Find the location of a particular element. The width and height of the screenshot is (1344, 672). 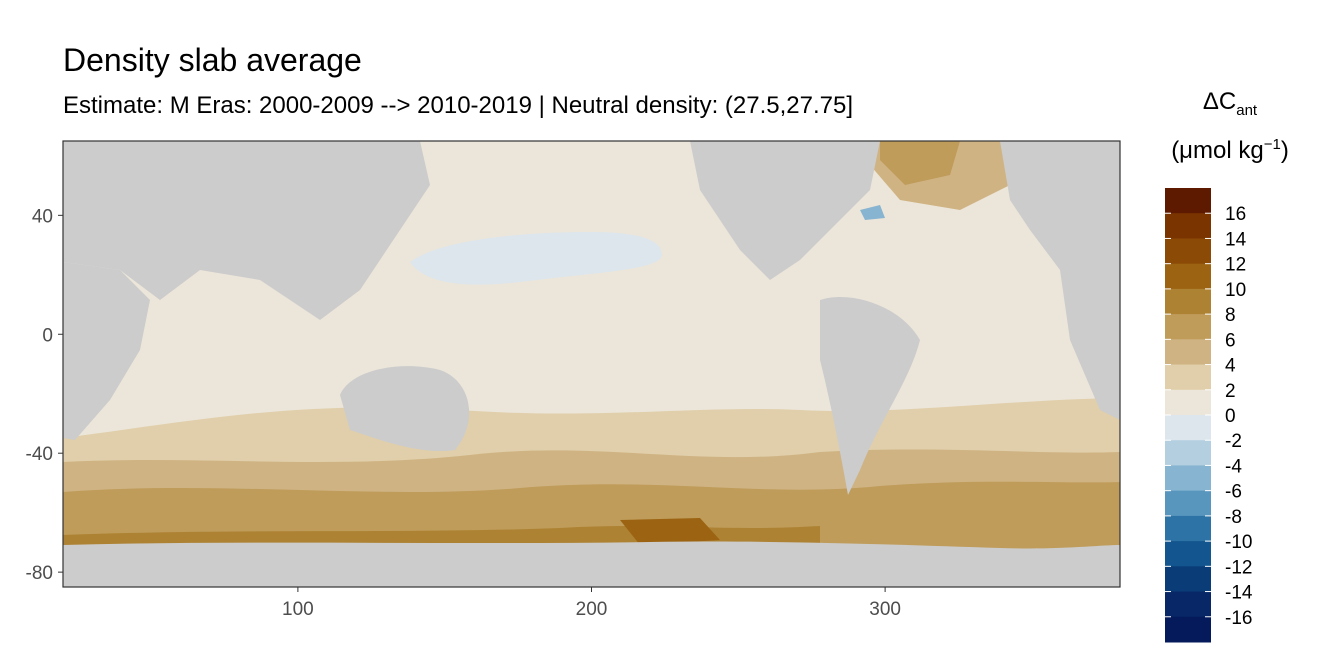

colorbar: 16 14 12 10 8 6 4 2 0 -2 -4 -6 -8 -10 -12 -14 -16 is located at coordinates (1209, 415).